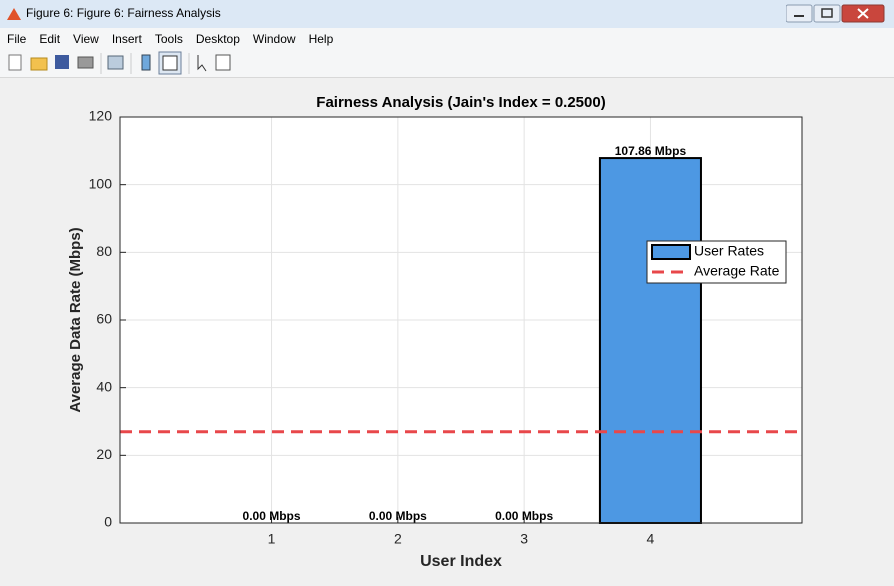  Describe the element at coordinates (651, 151) in the screenshot. I see `value-label: 107.86 Mbps` at that location.